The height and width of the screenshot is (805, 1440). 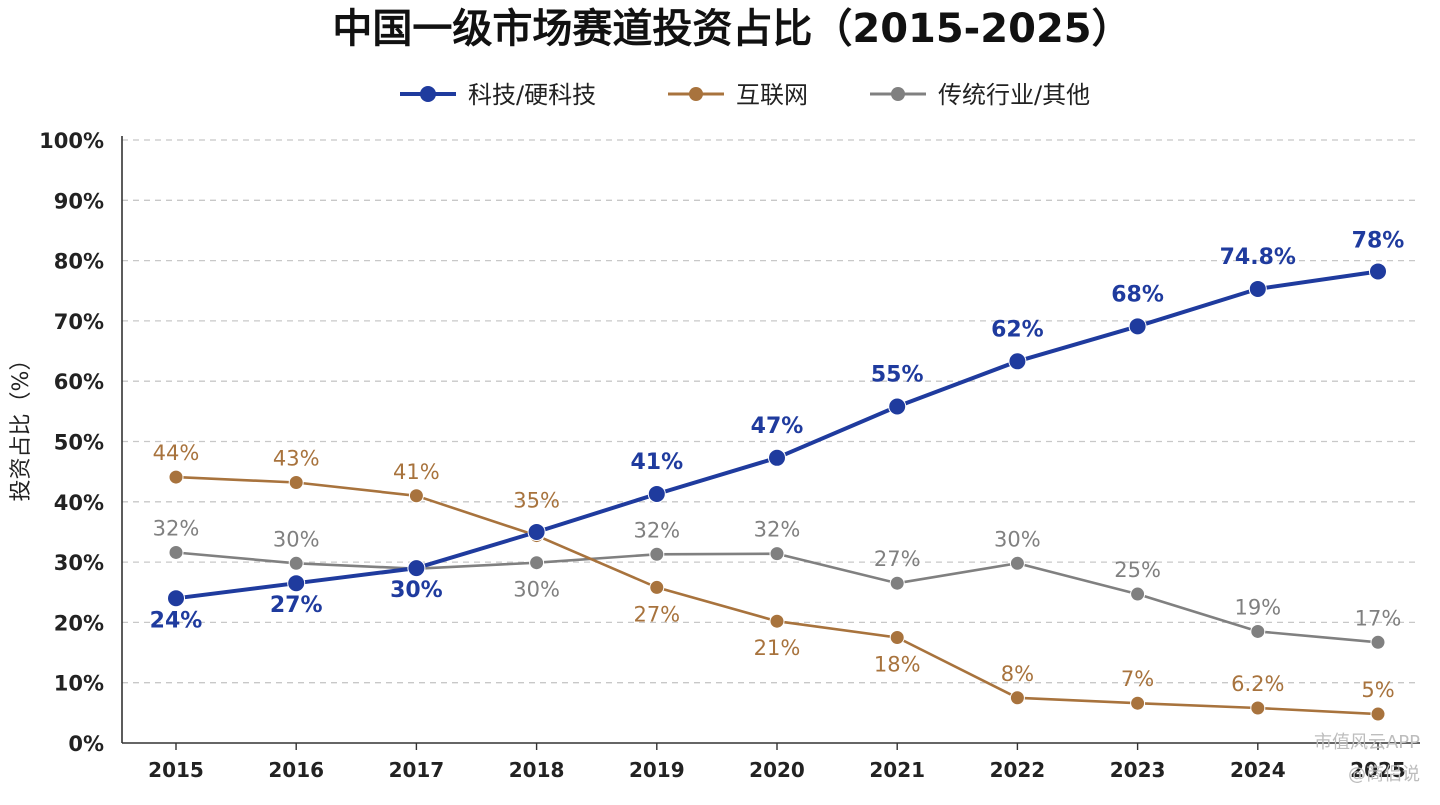 What do you see at coordinates (1258, 257) in the screenshot?
I see `data-label-tech: 74.8%` at bounding box center [1258, 257].